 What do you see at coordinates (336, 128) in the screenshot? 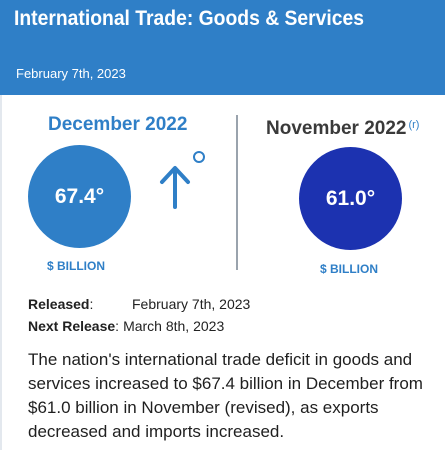
I see `prior-period-text: November 2022` at bounding box center [336, 128].